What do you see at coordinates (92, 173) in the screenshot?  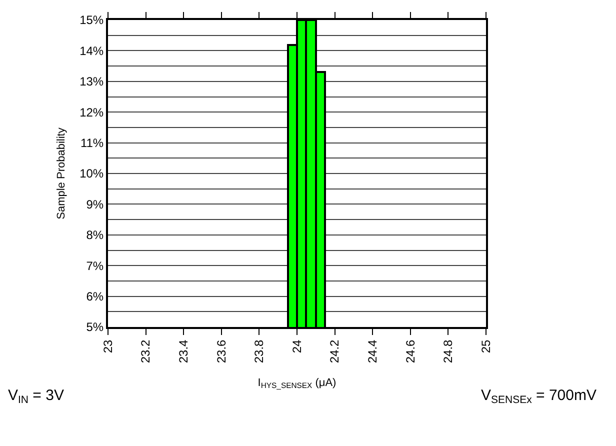 I see `y-tick-label: 10%` at bounding box center [92, 173].